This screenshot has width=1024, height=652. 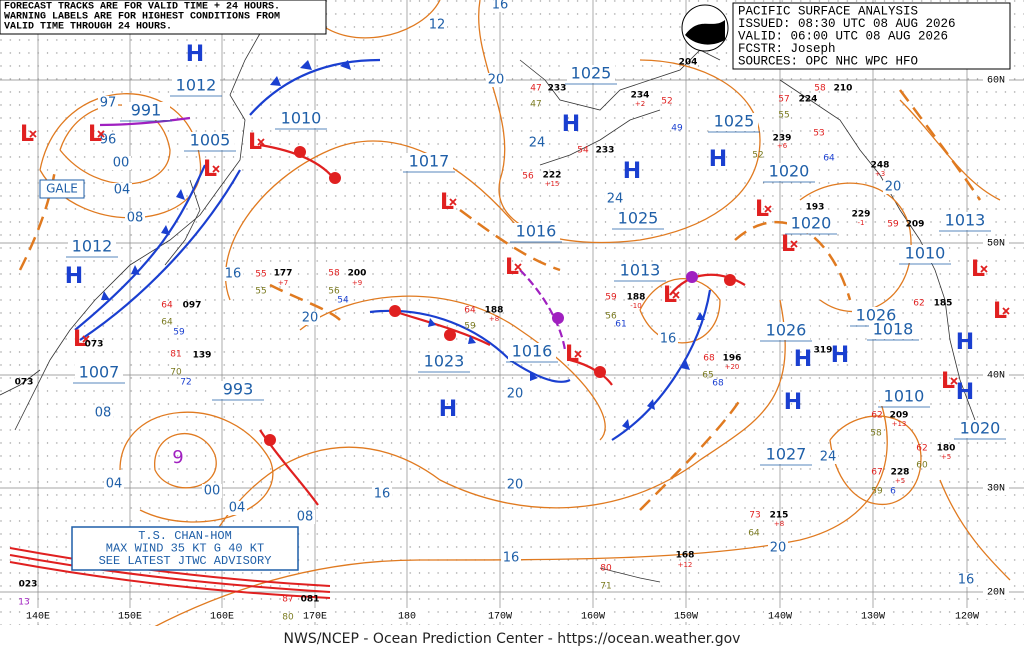 I want to click on station-value: 6, so click(x=893, y=492).